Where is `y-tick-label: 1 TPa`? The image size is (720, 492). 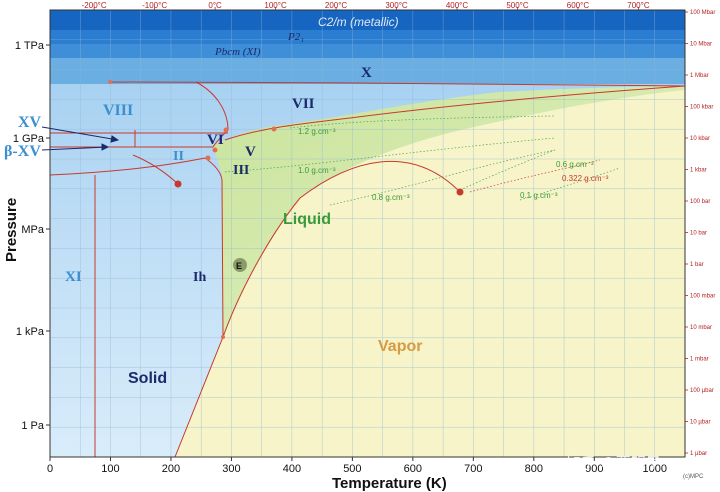
y-tick-label: 1 TPa is located at coordinates (30, 46).